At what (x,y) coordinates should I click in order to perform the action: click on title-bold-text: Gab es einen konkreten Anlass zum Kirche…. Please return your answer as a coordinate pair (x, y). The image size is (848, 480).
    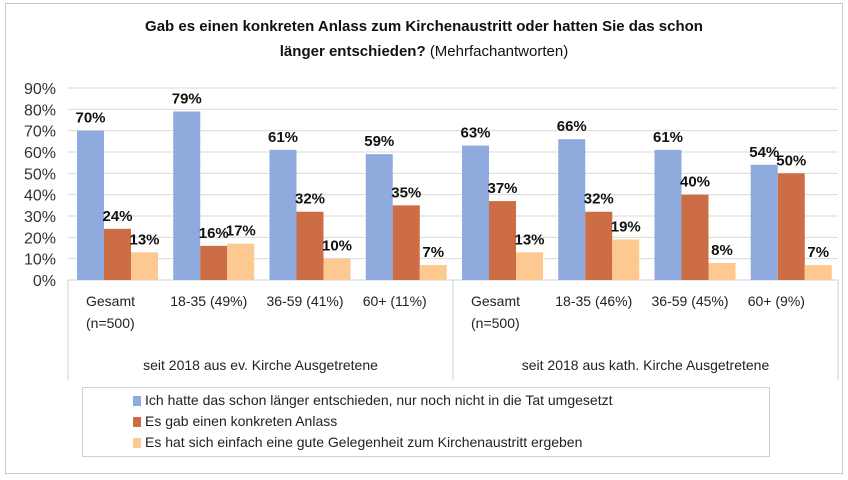
    Looking at the image, I should click on (424, 26).